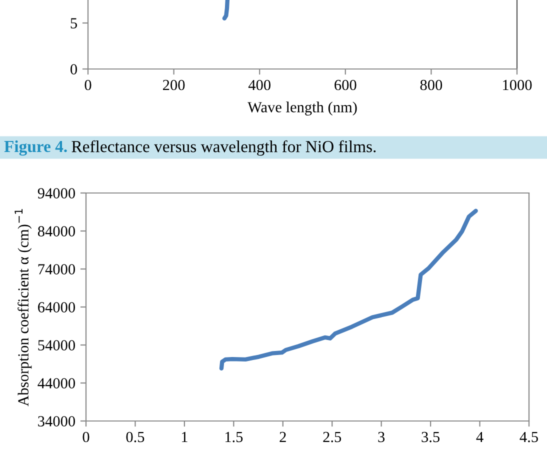 The width and height of the screenshot is (547, 458). Describe the element at coordinates (345, 85) in the screenshot. I see `x-tick-label: 600` at that location.